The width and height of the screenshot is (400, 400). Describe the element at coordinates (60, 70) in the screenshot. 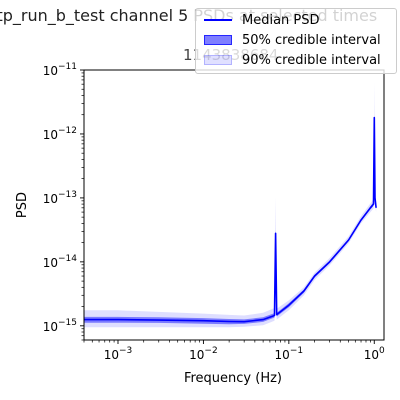

I see `y-tick-label: 10−11` at that location.